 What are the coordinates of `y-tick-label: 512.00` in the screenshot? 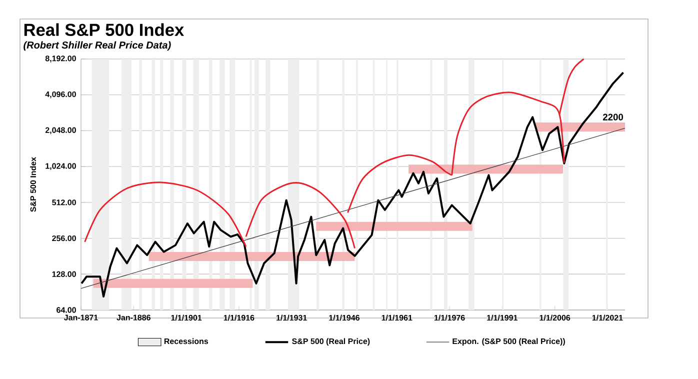 It's located at (64, 203).